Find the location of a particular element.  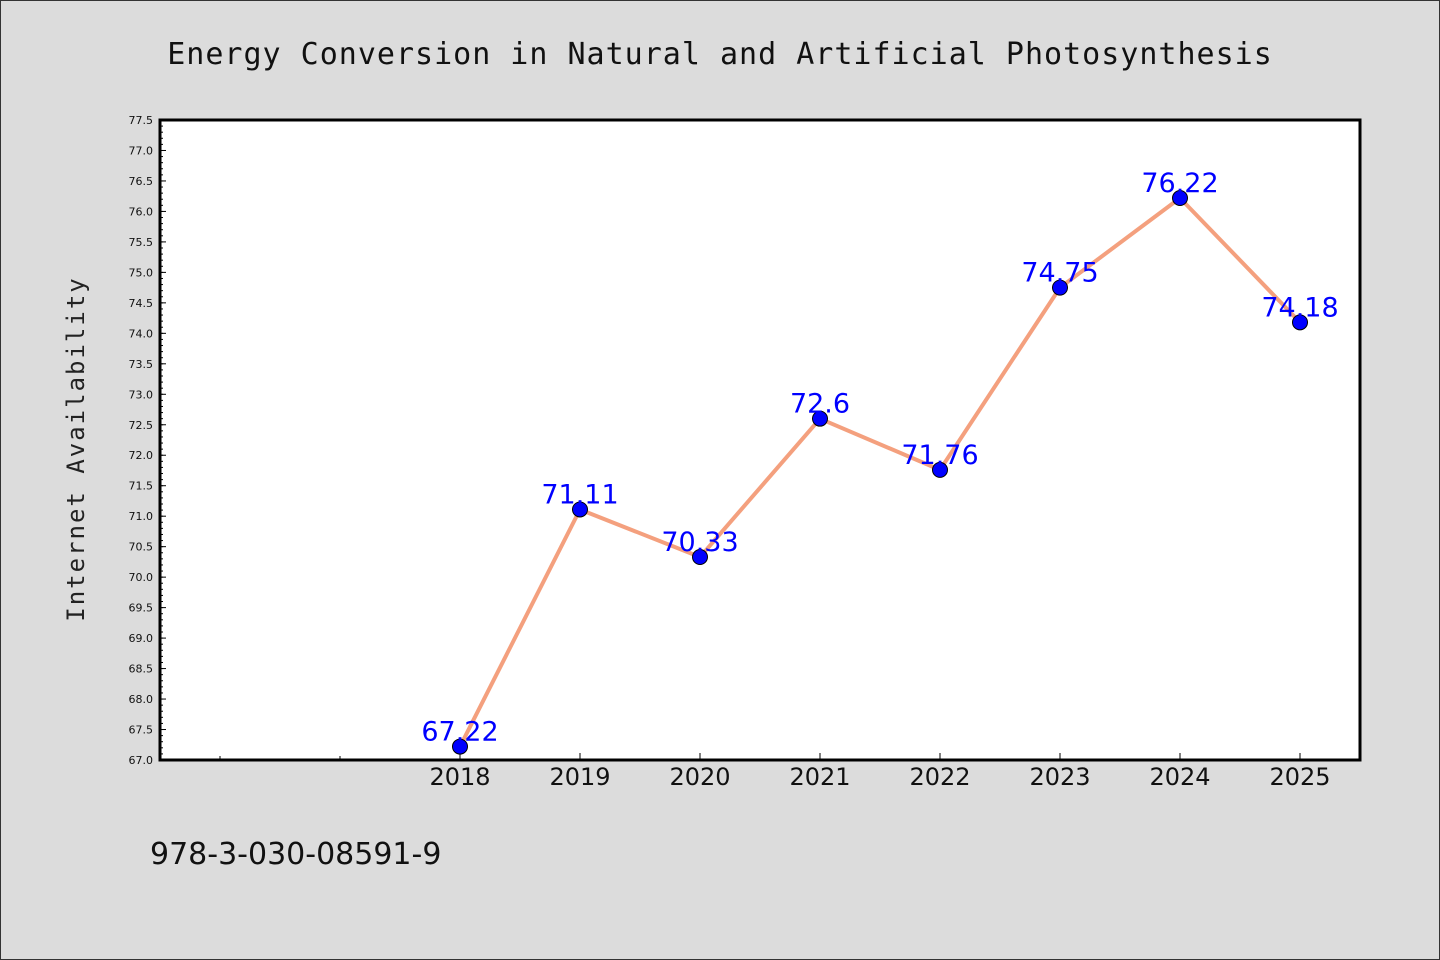

y-tick-label: 67.5 is located at coordinates (141, 730).